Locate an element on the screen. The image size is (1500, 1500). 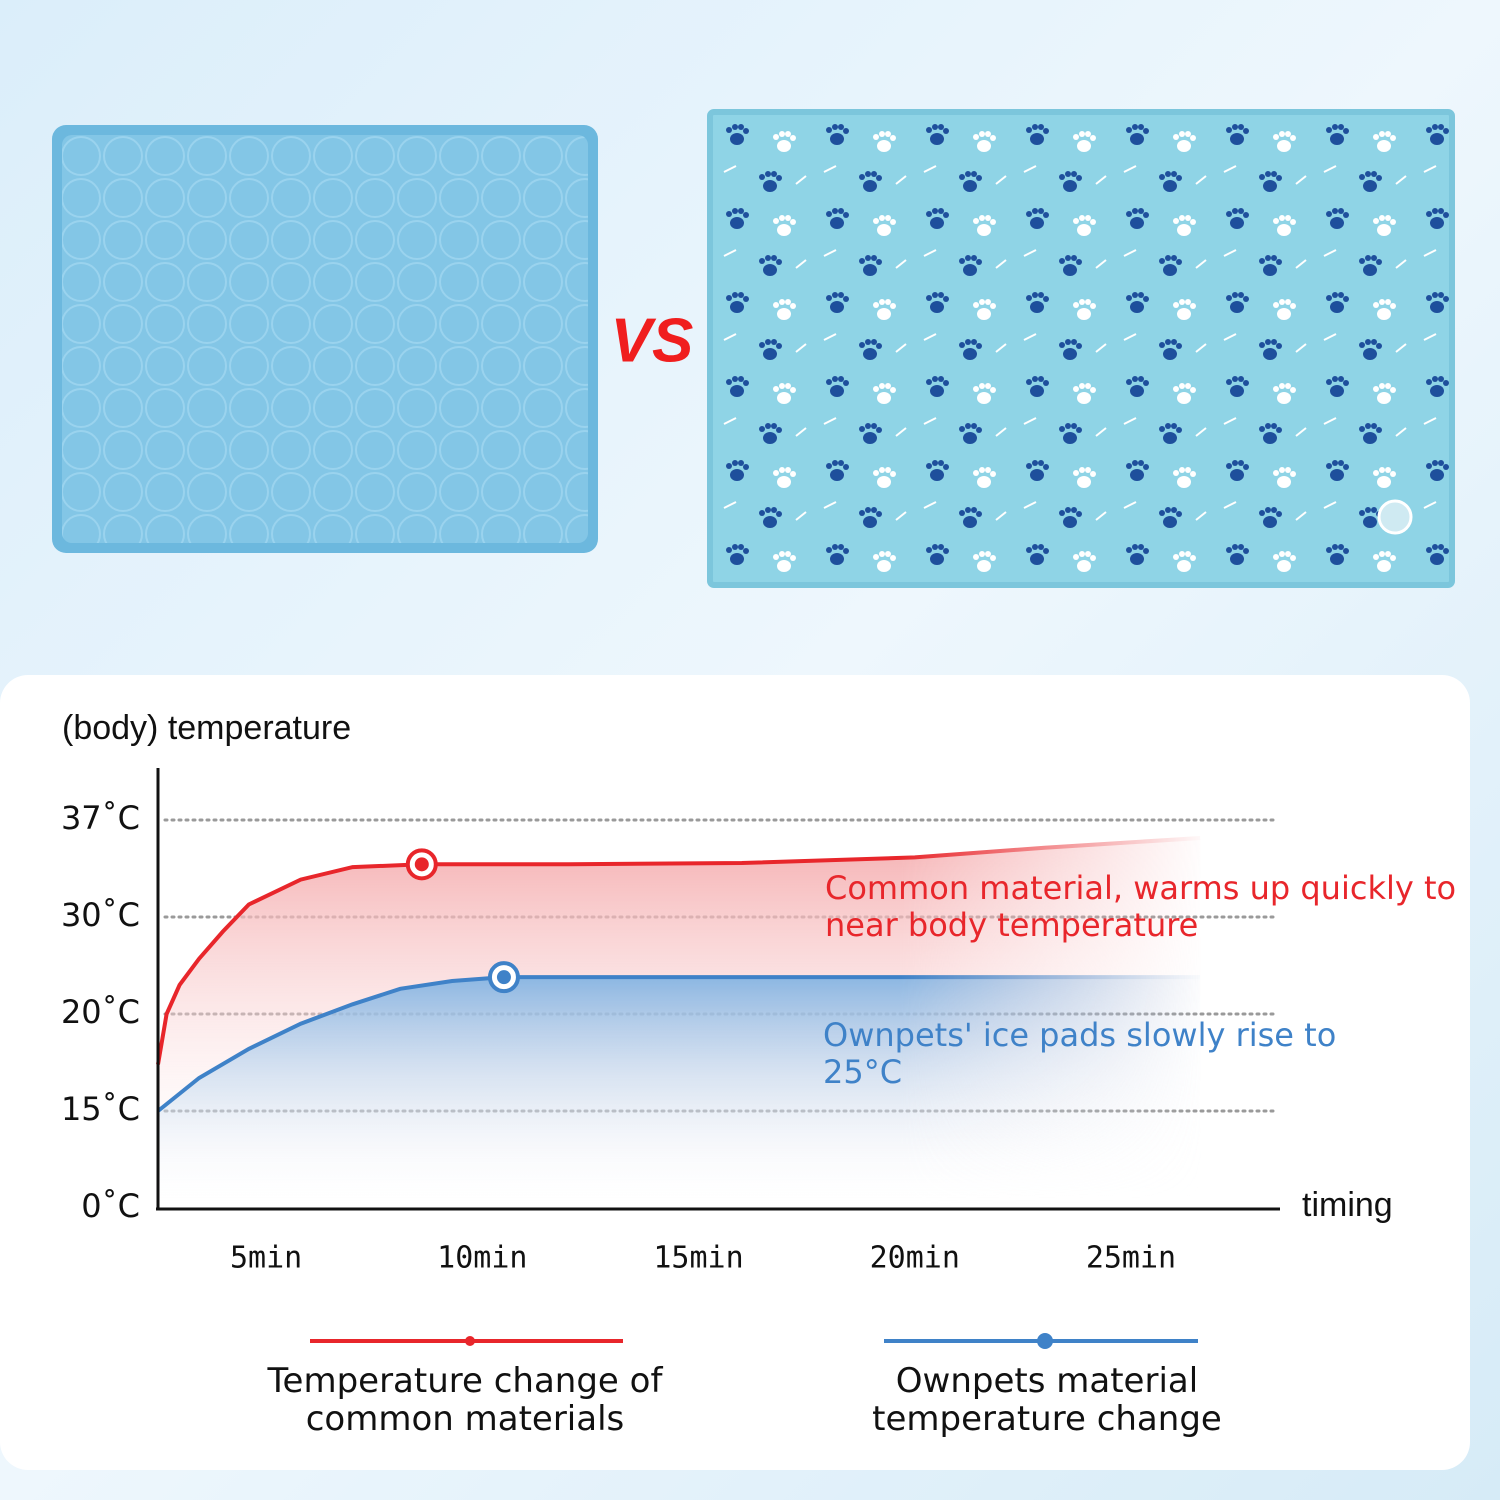
x-tick-label: 10min is located at coordinates (482, 1258).